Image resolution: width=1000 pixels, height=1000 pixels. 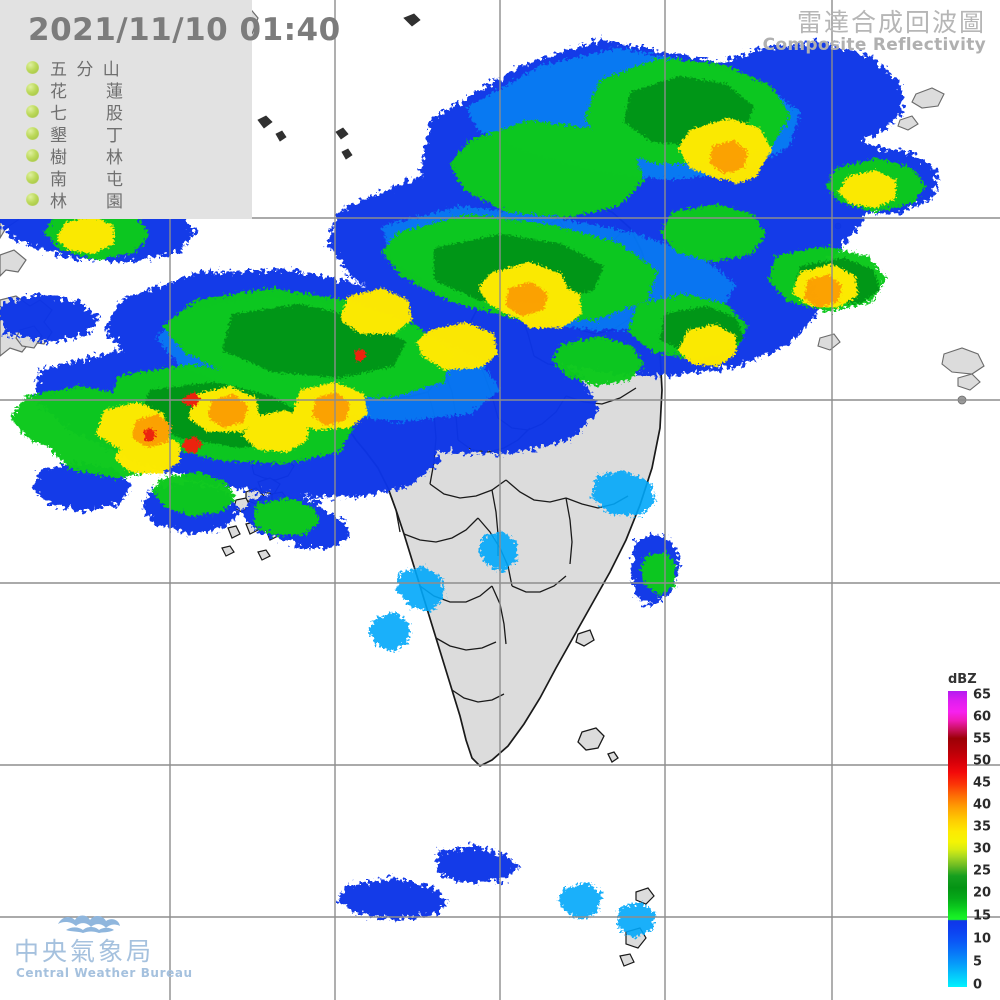 What do you see at coordinates (84, 951) in the screenshot?
I see `cwb-name-zh: 中央氣象局` at bounding box center [84, 951].